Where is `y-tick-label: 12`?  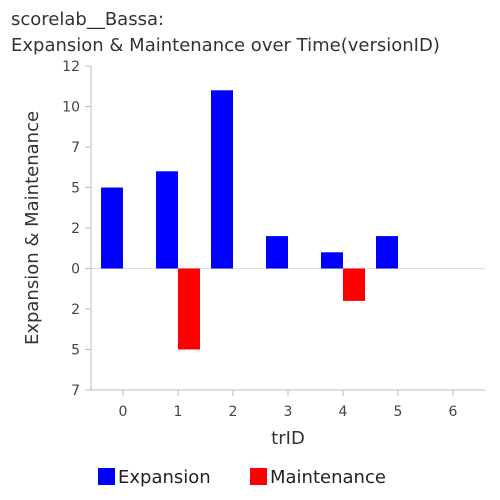
y-tick-label: 12 is located at coordinates (71, 67).